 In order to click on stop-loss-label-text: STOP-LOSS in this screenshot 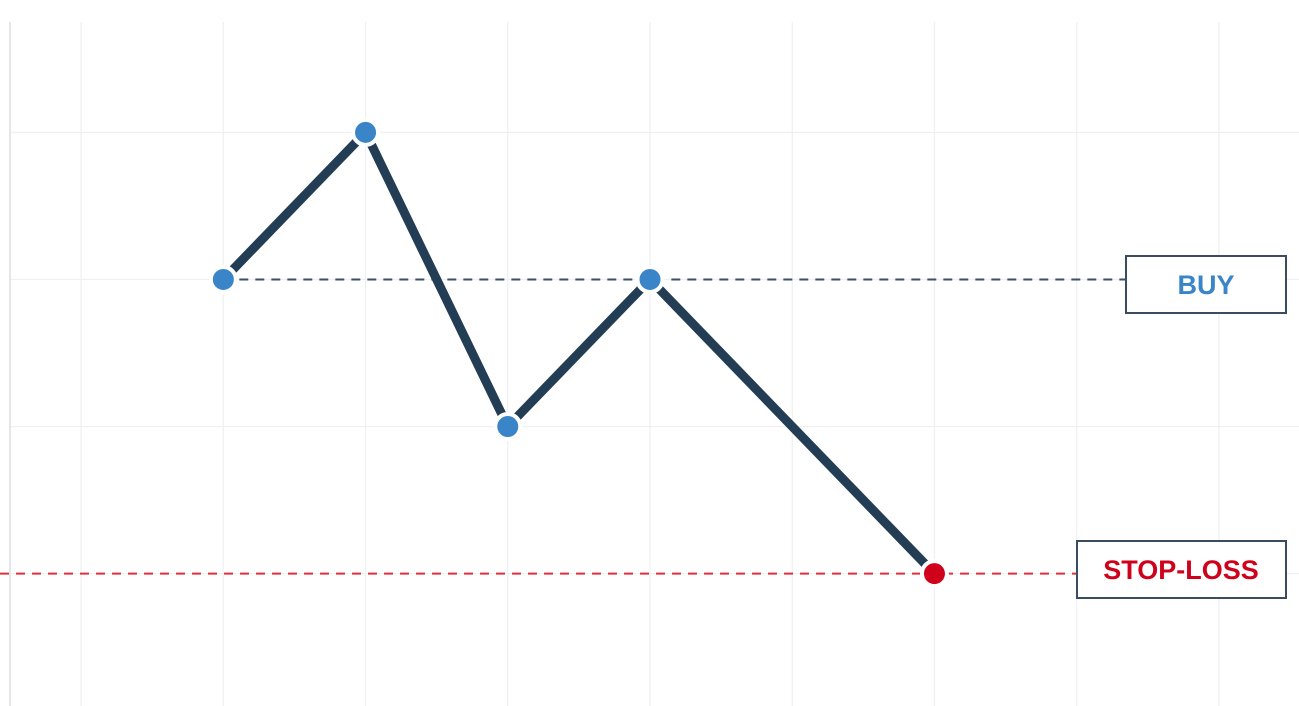, I will do `click(1181, 570)`.